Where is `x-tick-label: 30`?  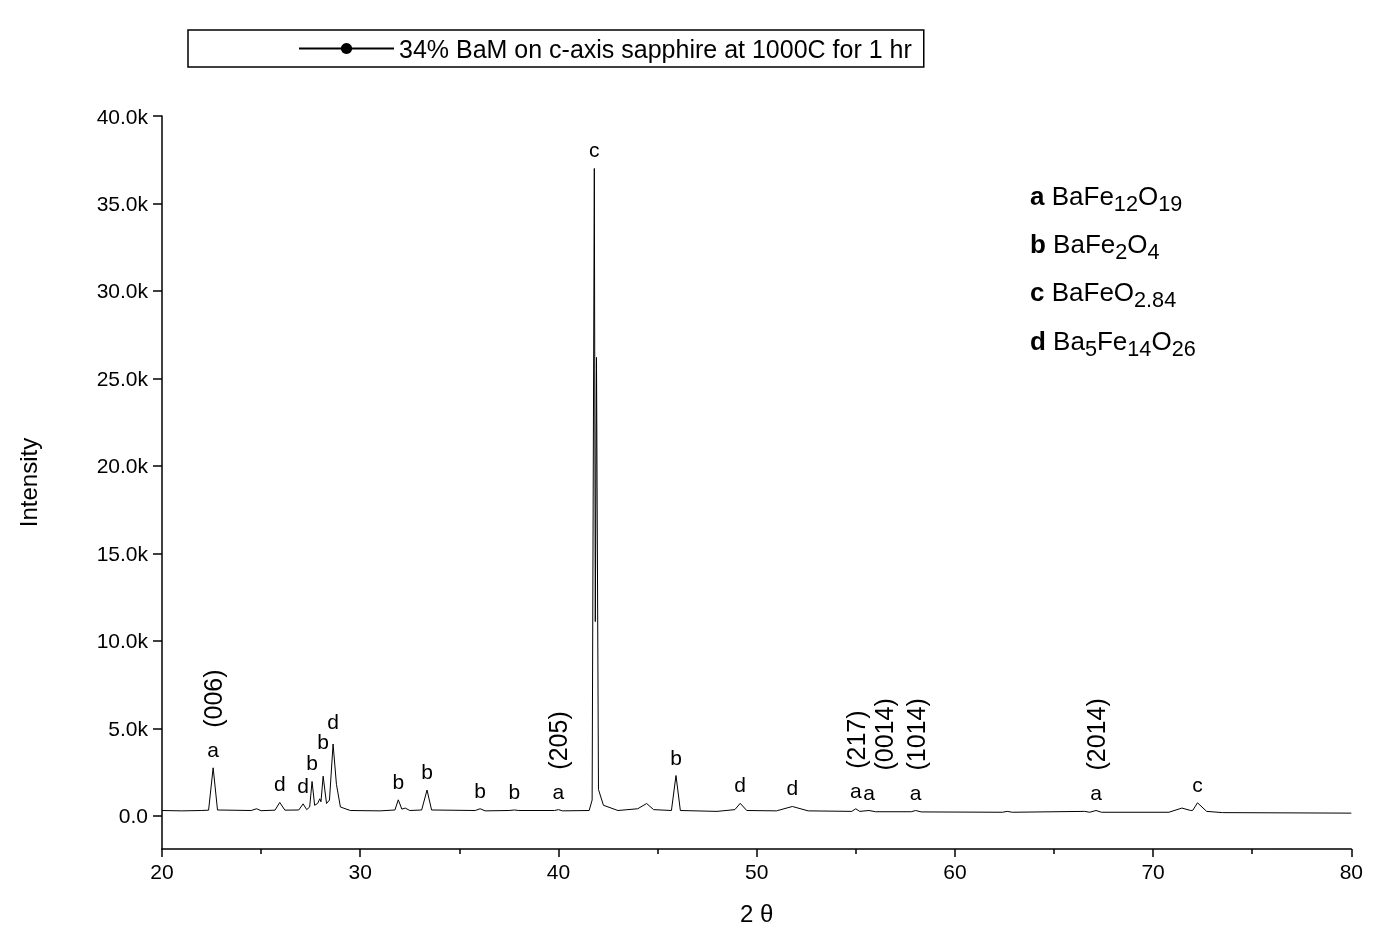
x-tick-label: 30 is located at coordinates (360, 871).